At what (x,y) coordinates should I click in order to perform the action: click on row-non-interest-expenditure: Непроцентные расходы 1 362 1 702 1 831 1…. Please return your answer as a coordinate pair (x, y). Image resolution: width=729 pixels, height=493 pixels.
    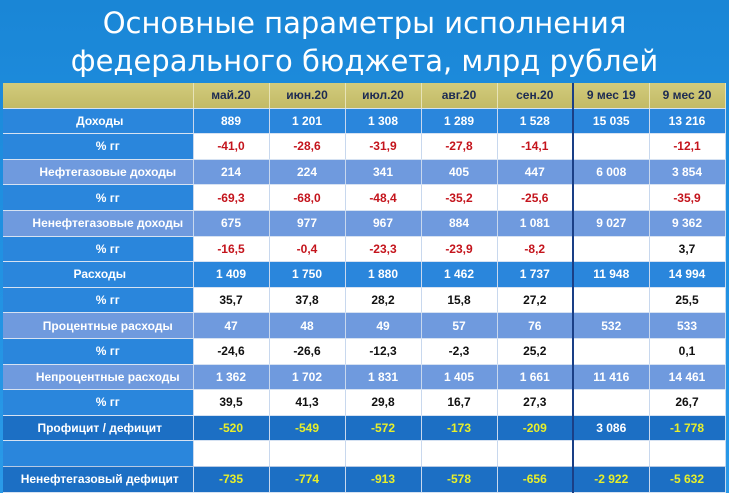
    Looking at the image, I should click on (364, 377).